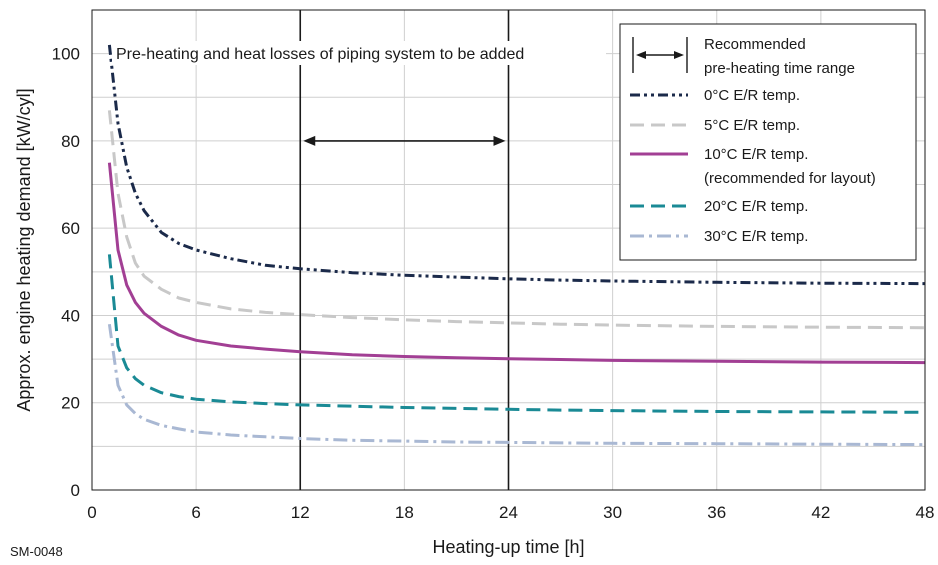 This screenshot has width=938, height=565. Describe the element at coordinates (66, 54) in the screenshot. I see `y-tick-label: 100` at that location.